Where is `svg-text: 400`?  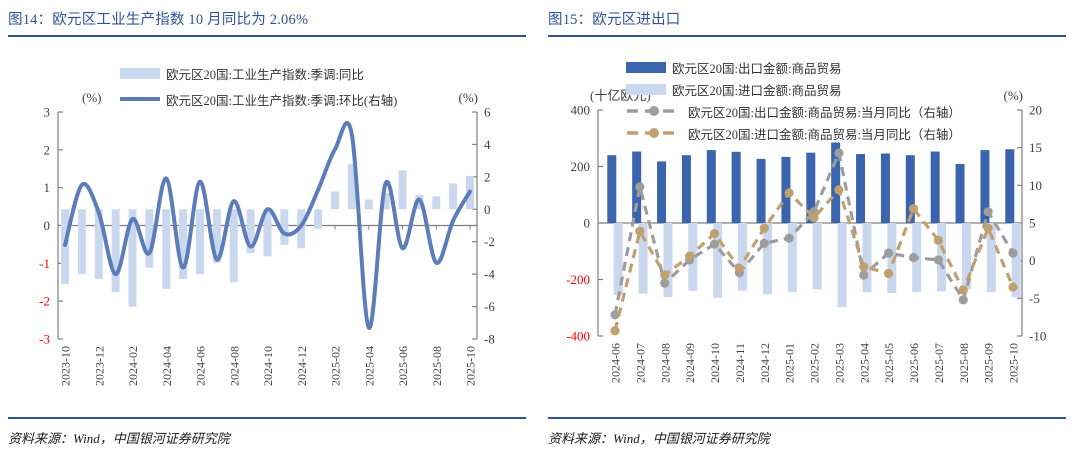
svg-text: 400 is located at coordinates (581, 110).